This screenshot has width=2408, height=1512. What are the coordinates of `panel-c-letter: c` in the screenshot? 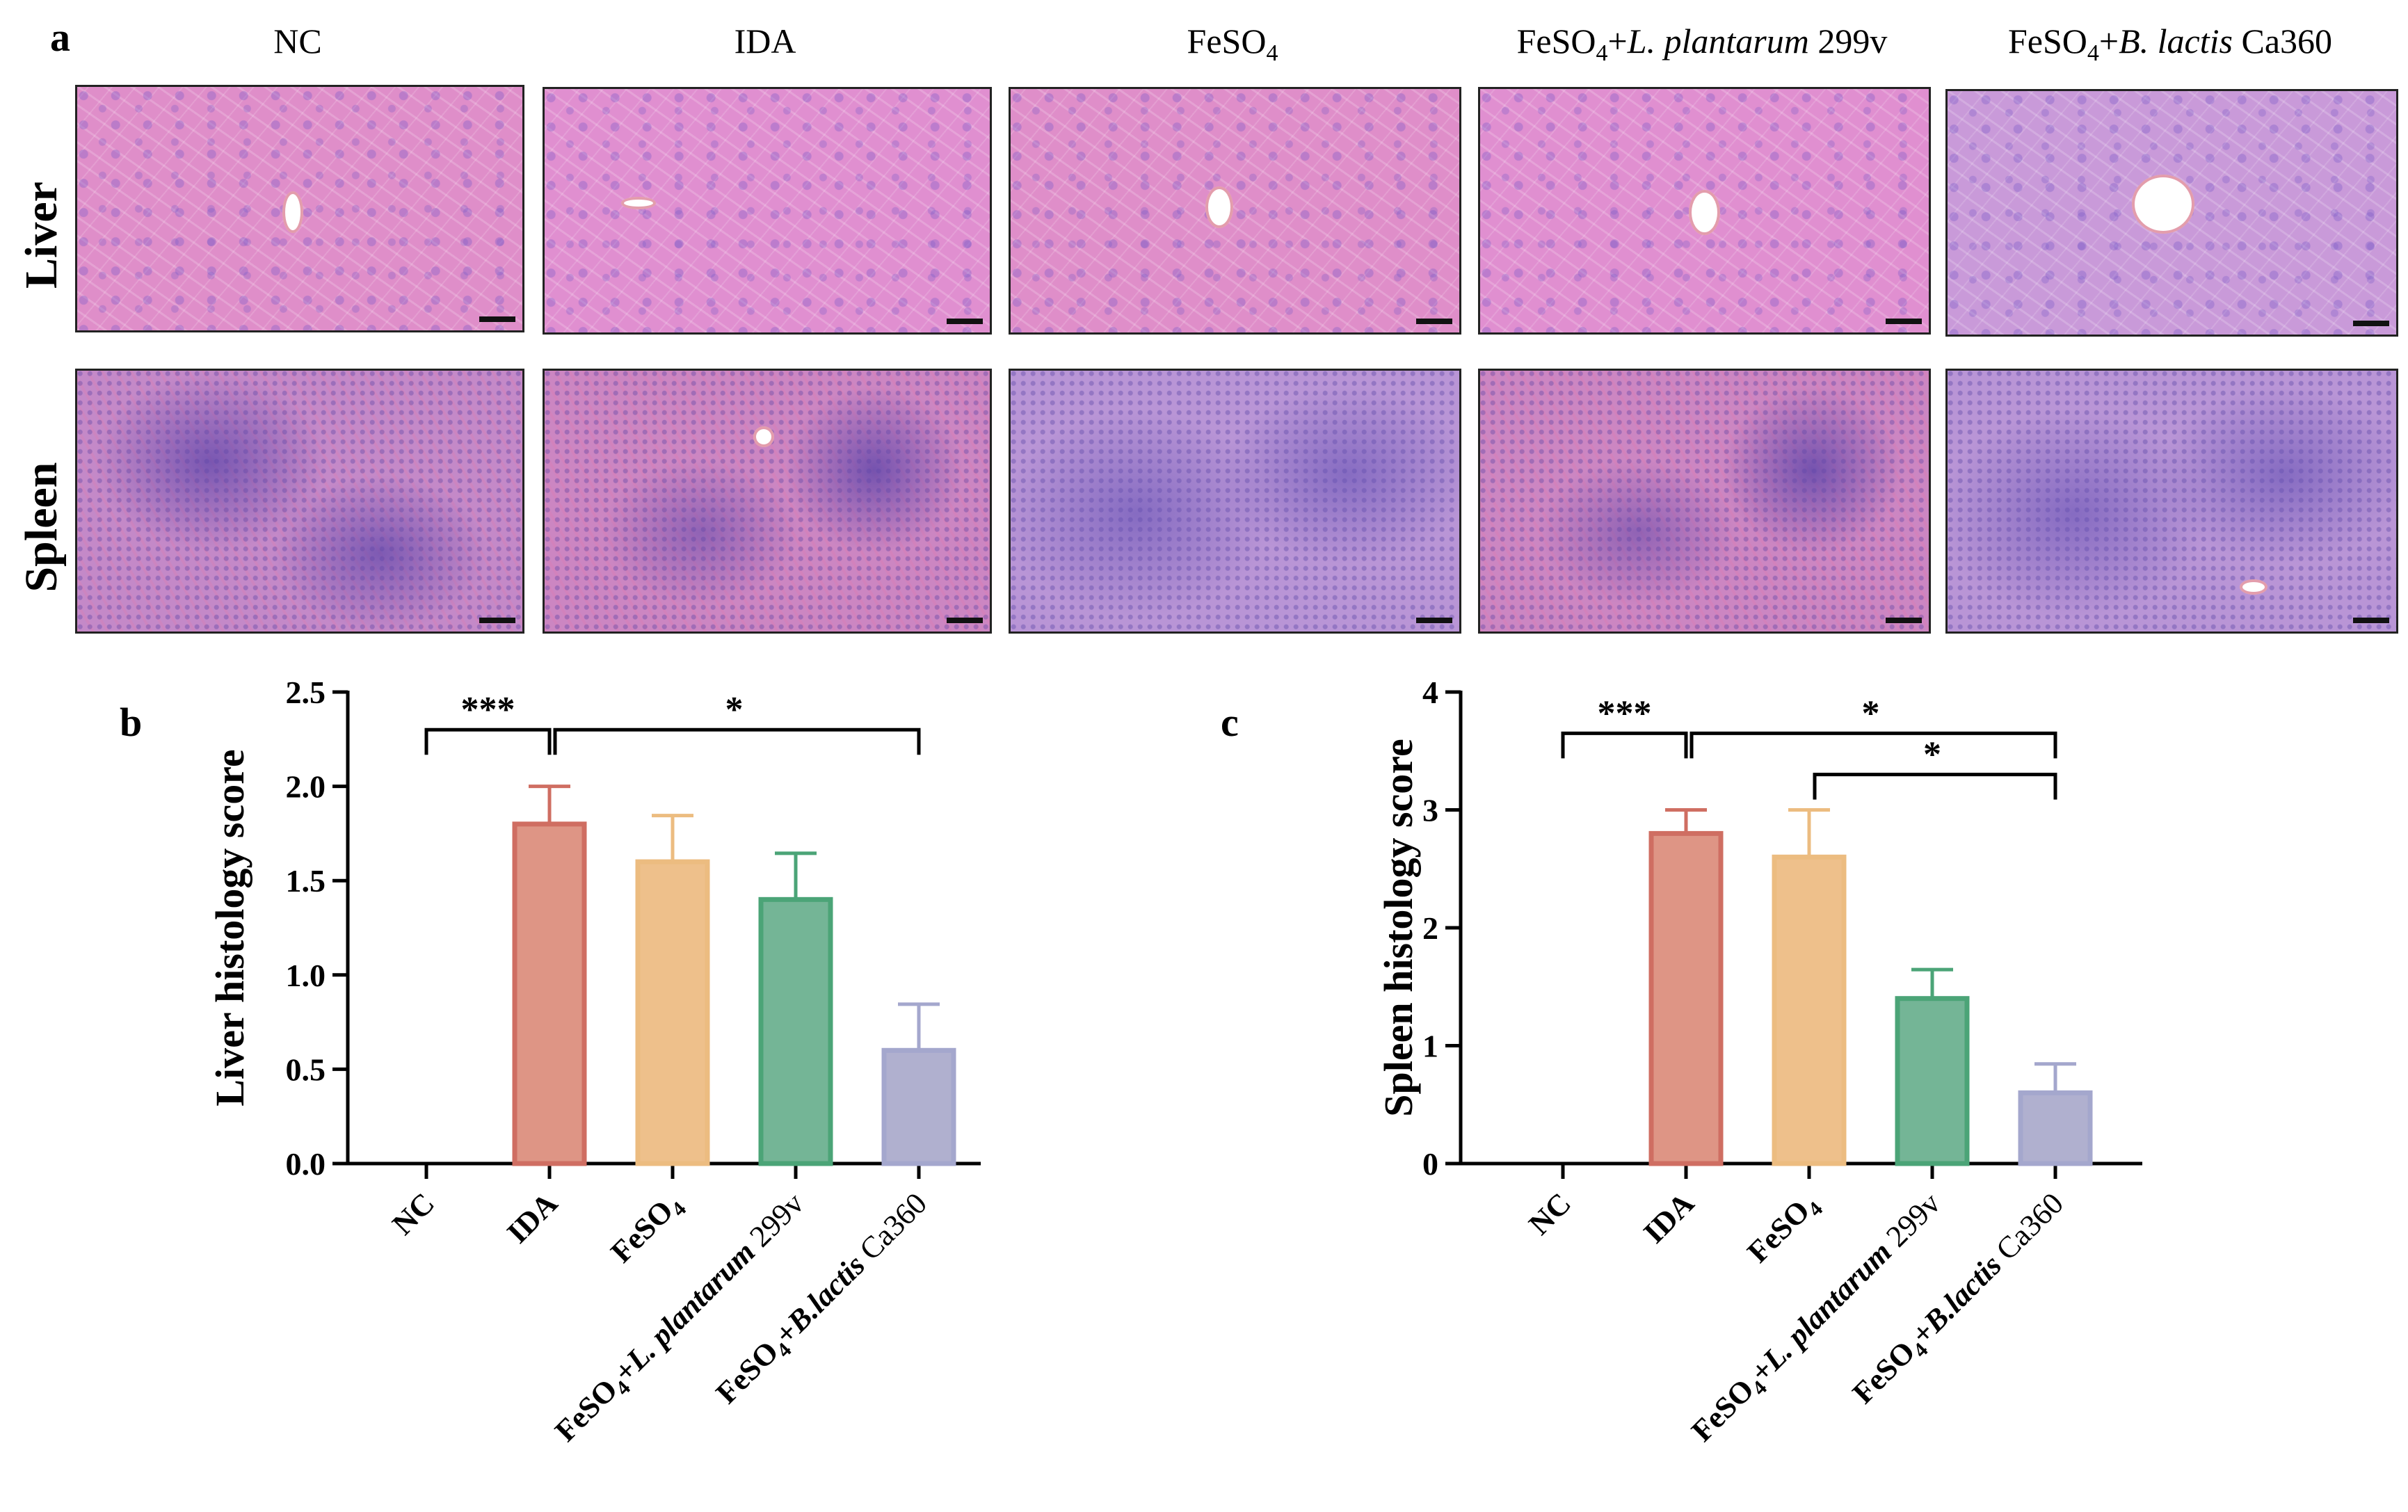 It's located at (1230, 723).